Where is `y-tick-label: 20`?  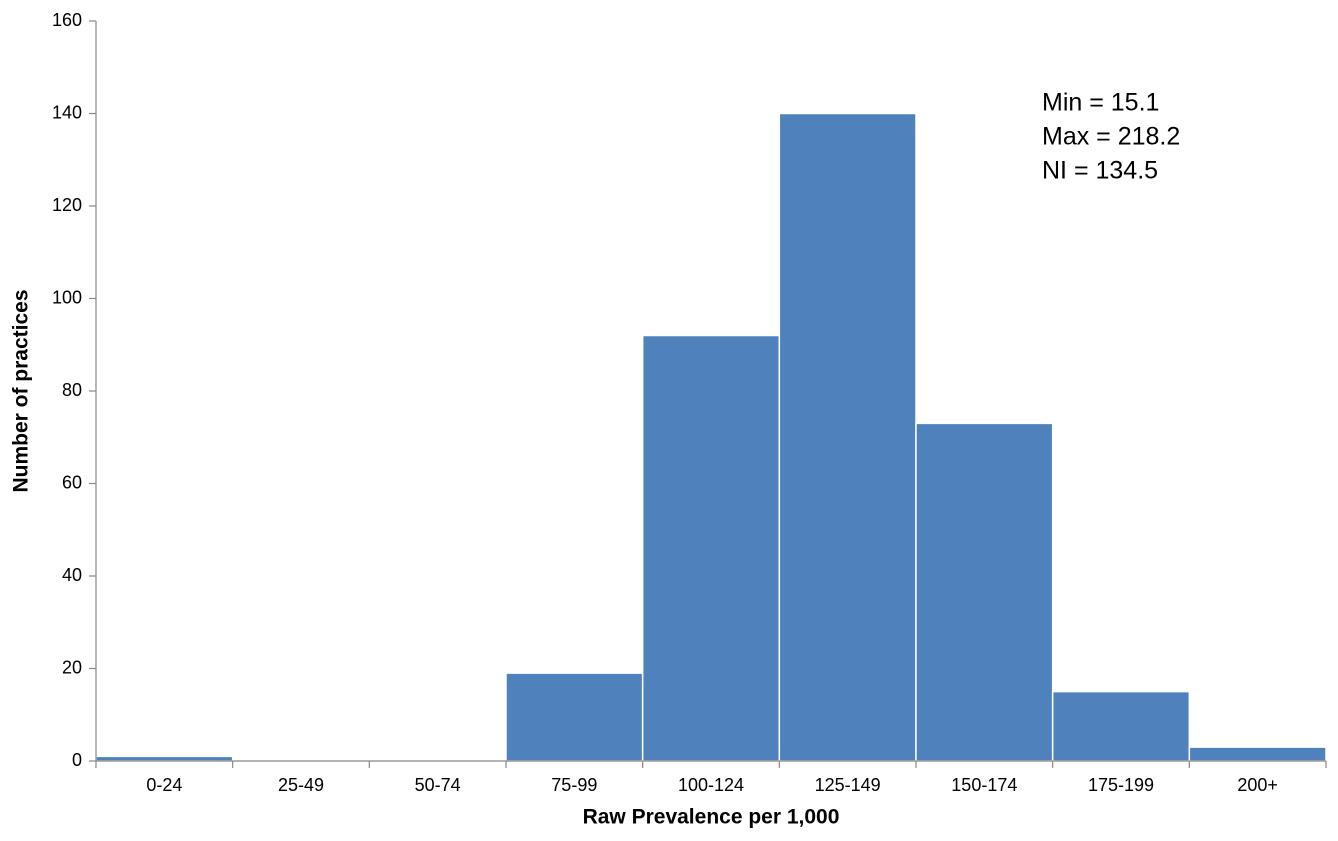
y-tick-label: 20 is located at coordinates (72, 667).